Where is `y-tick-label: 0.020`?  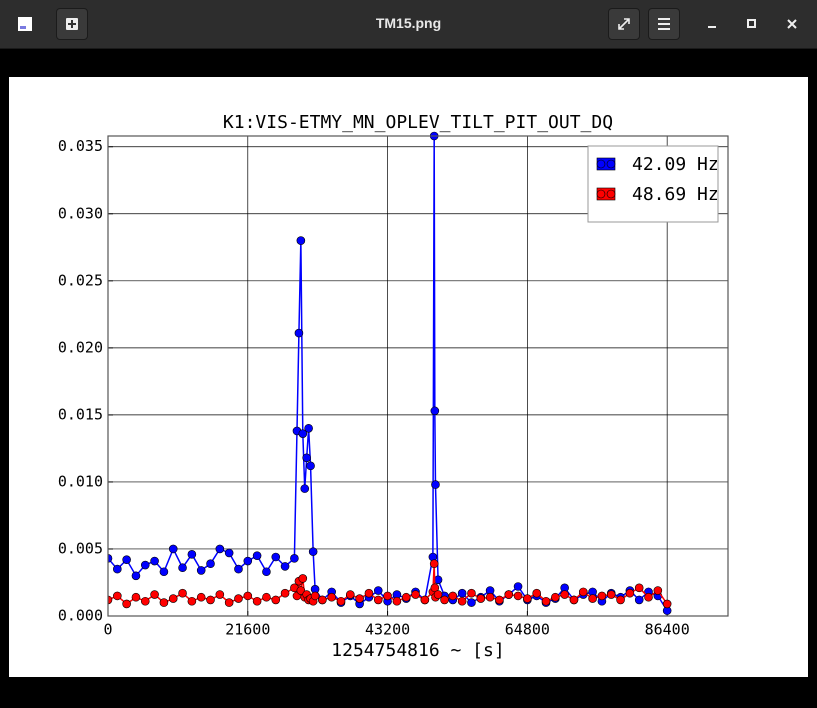 y-tick-label: 0.020 is located at coordinates (80, 347).